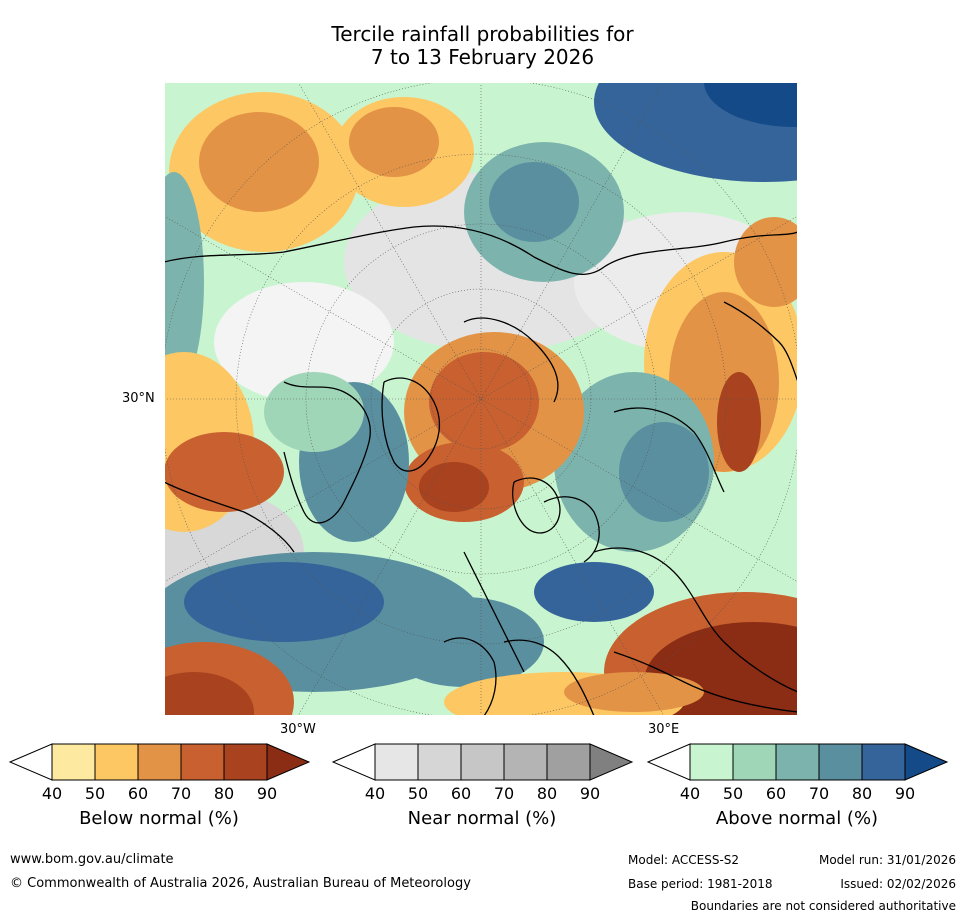  I want to click on lat-30n-label: 30°N, so click(138, 398).